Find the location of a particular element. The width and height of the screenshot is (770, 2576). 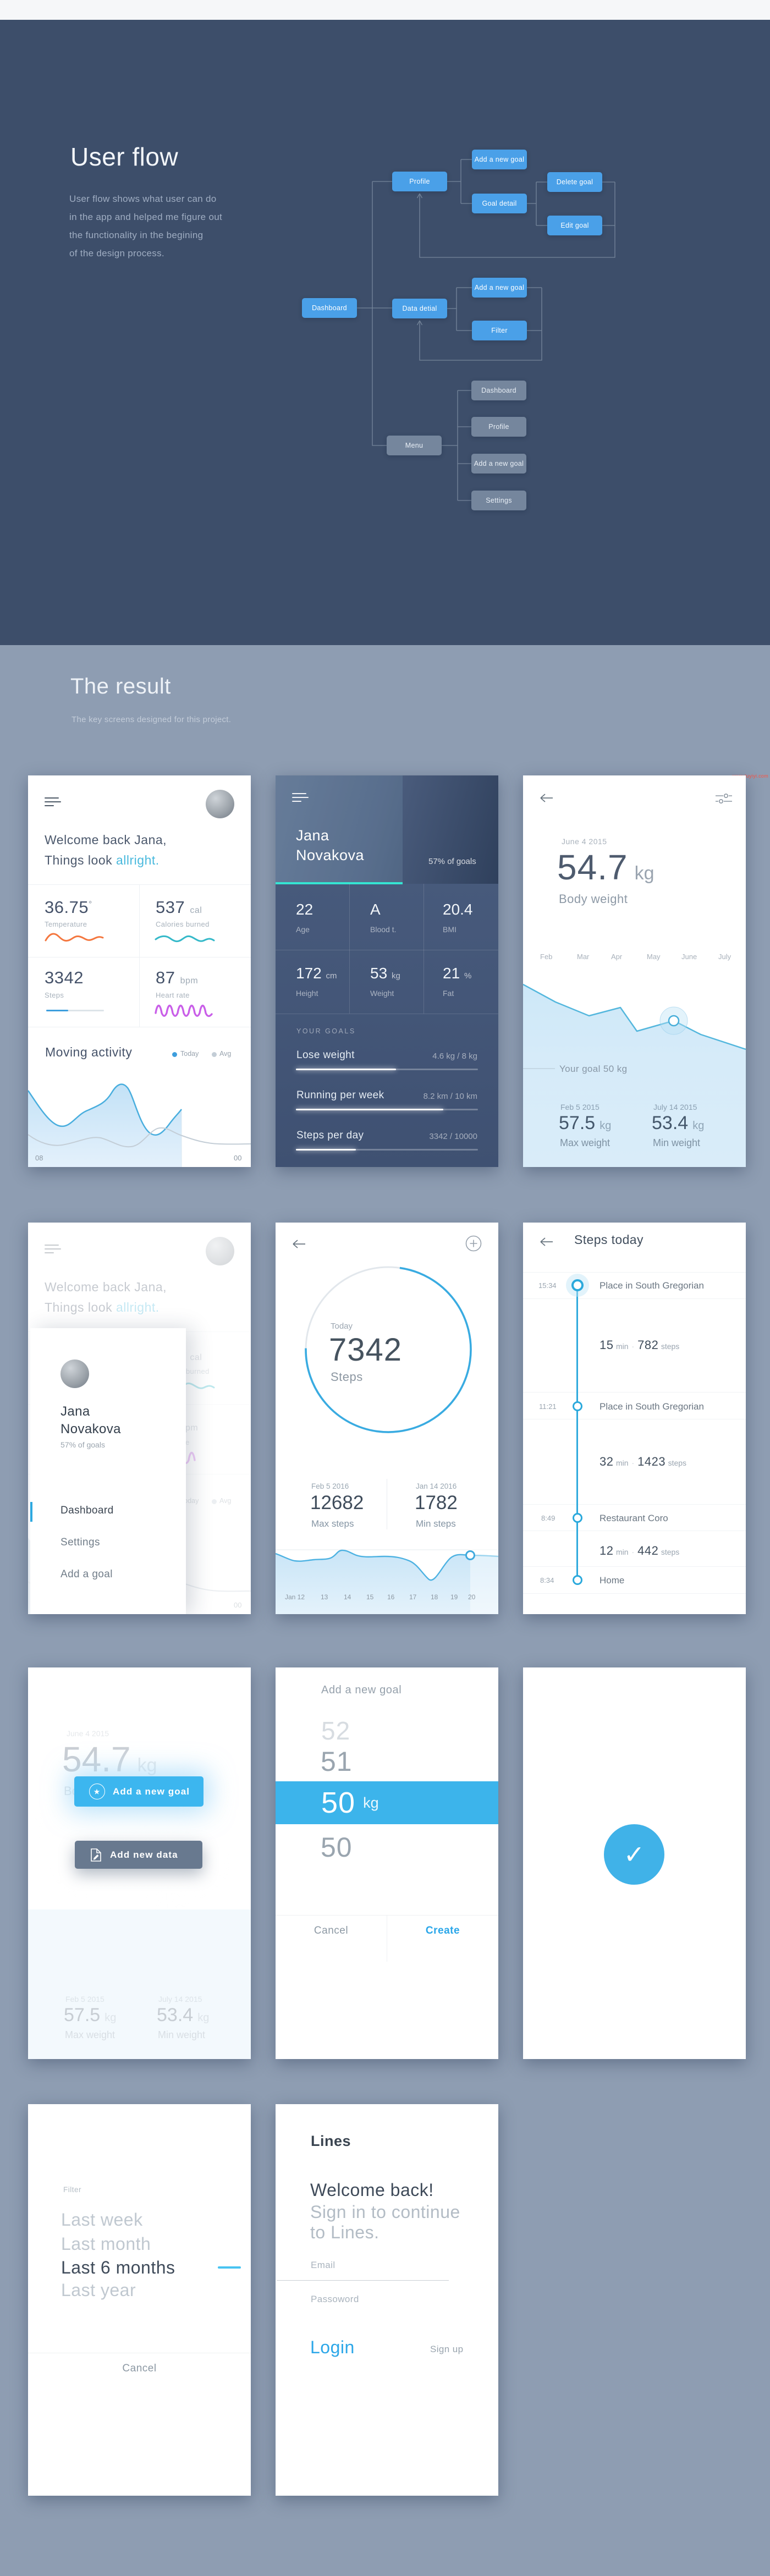

month-mar: Mar is located at coordinates (583, 957).